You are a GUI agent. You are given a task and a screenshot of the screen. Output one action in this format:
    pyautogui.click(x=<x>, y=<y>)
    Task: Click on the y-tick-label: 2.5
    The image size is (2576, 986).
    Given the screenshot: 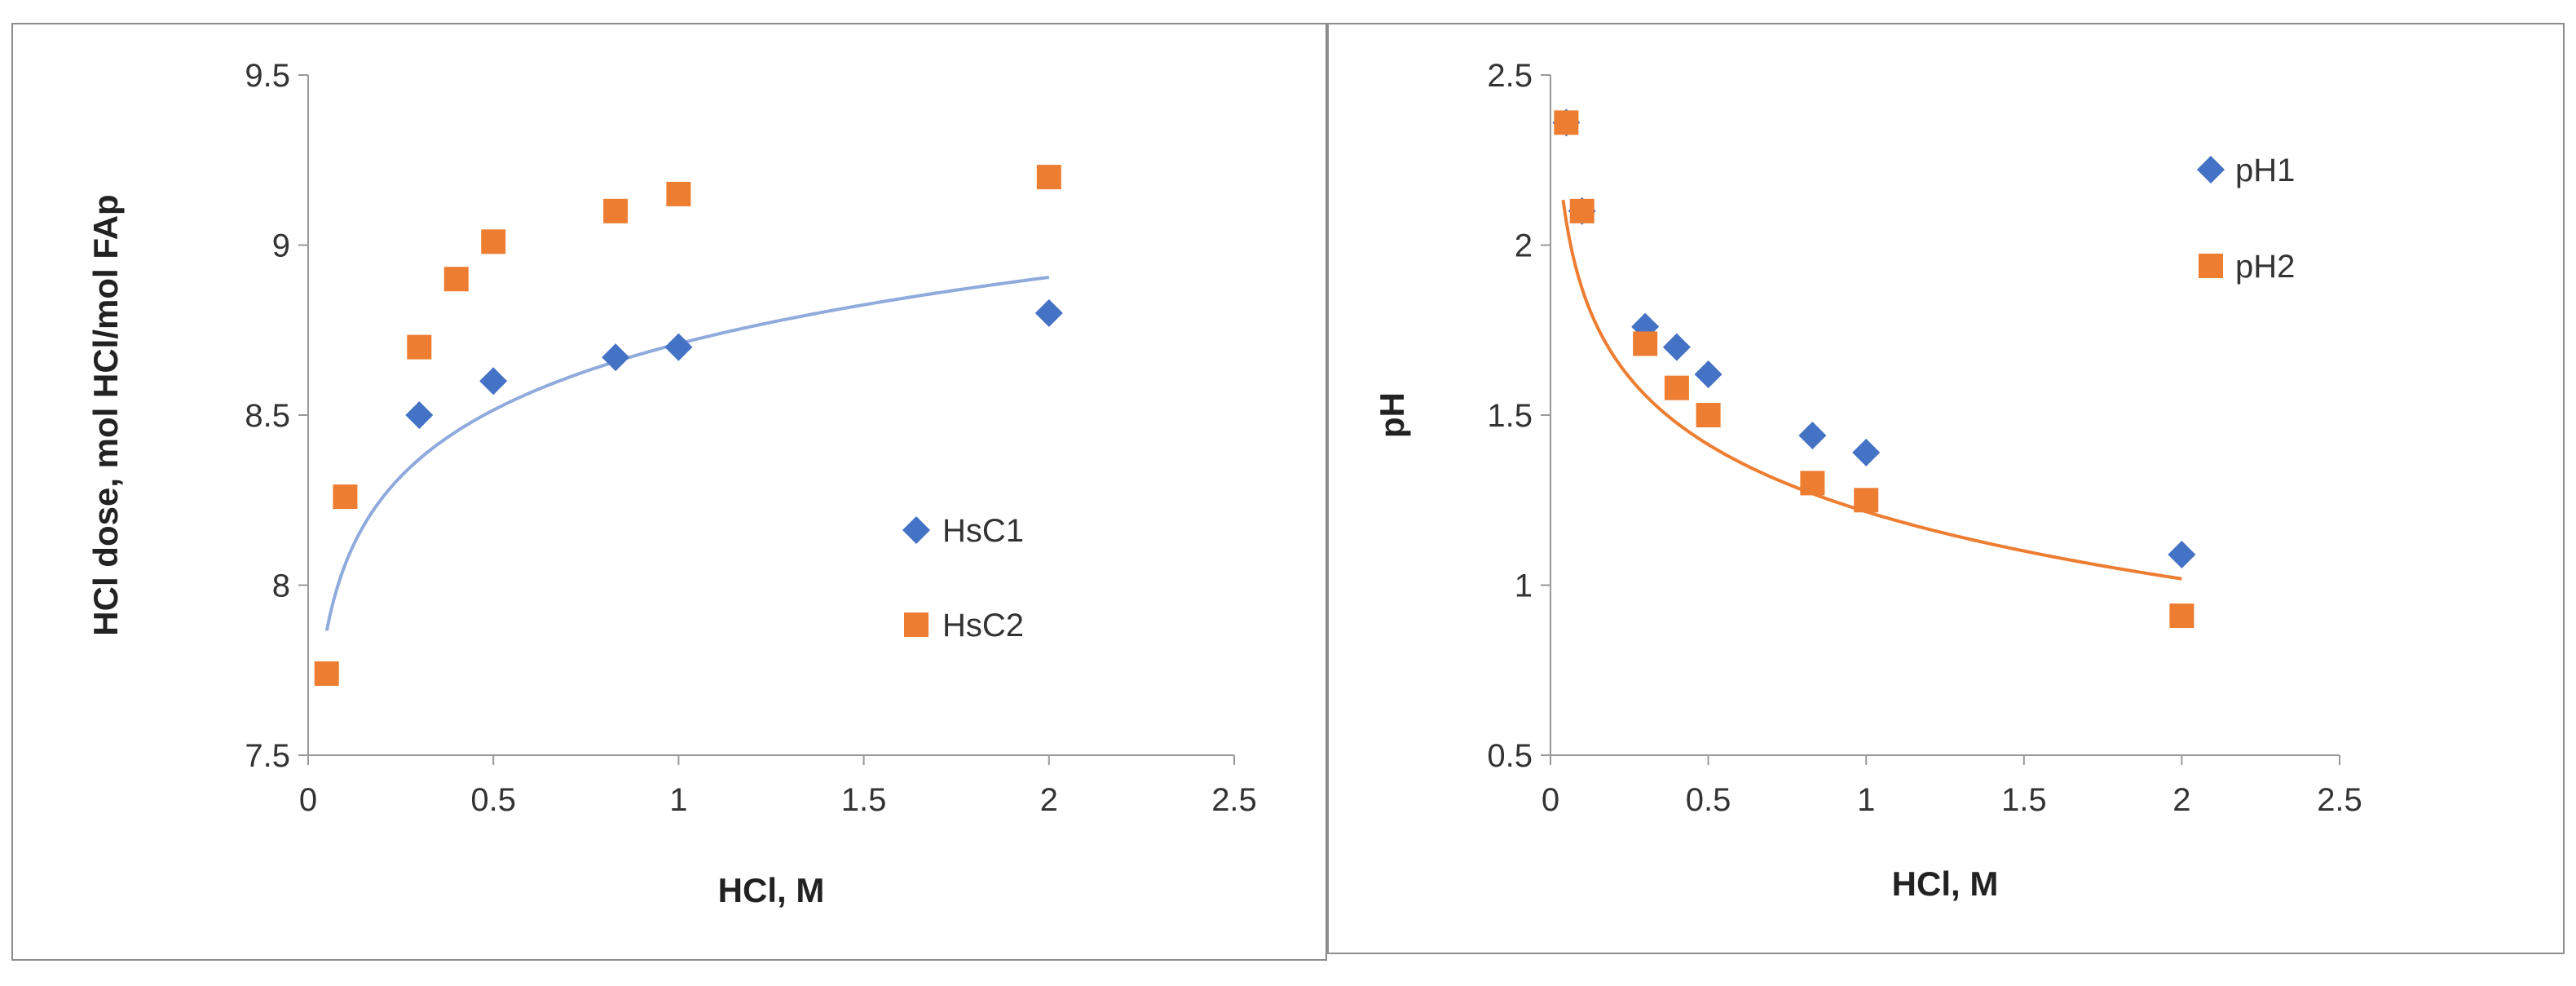 What is the action you would take?
    pyautogui.click(x=1510, y=76)
    